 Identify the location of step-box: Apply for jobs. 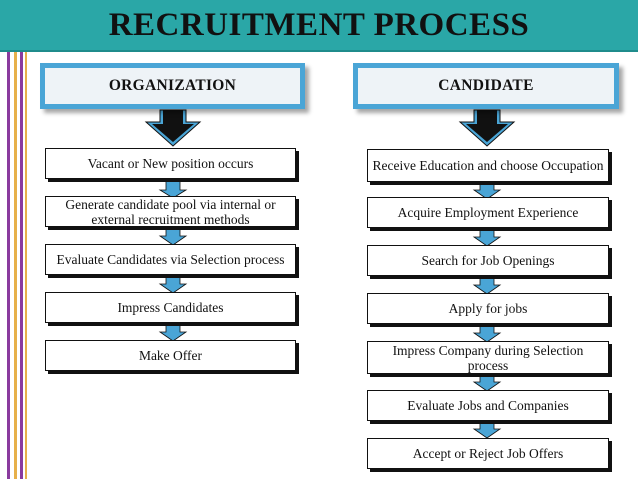
(488, 308).